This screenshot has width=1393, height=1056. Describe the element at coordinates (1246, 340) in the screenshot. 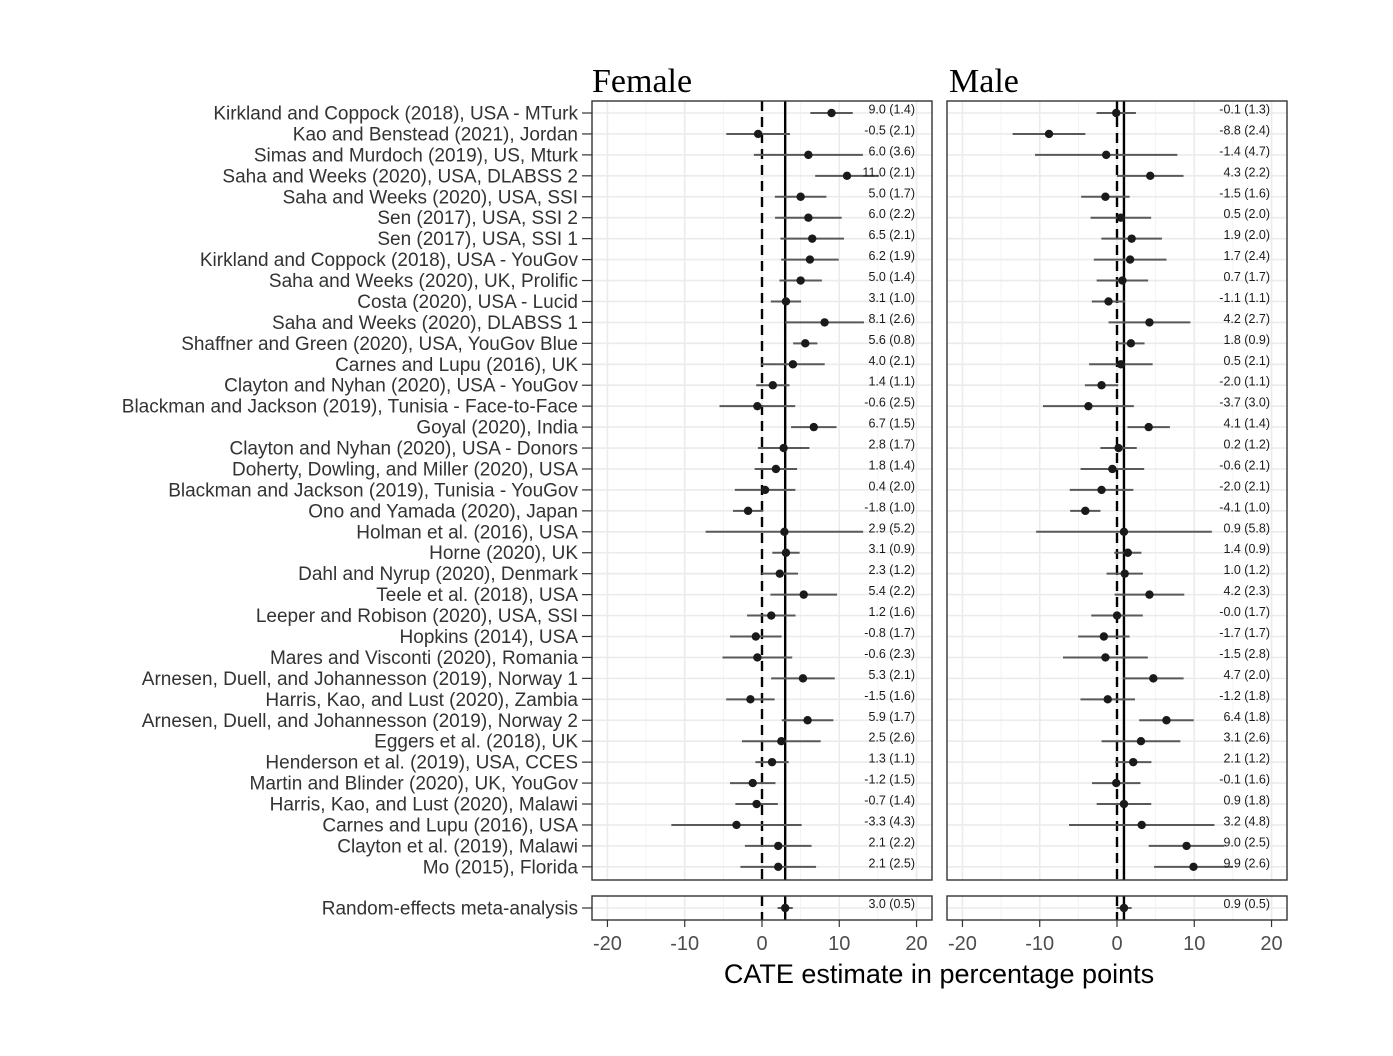

I see `estimate-label: 1.8 (0.9)` at that location.